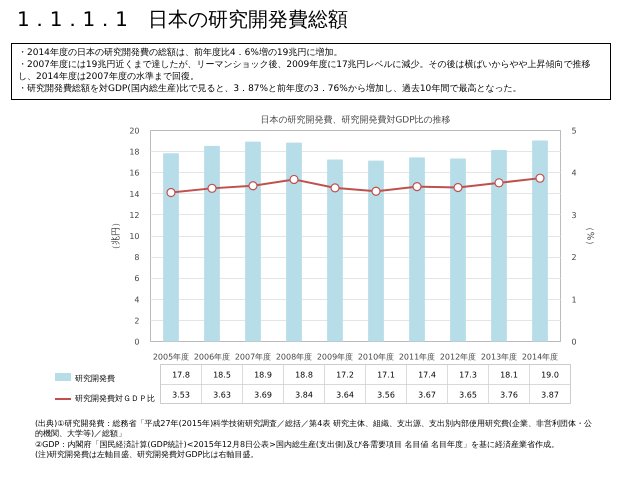  What do you see at coordinates (294, 357) in the screenshot?
I see `x-tick-label: 2008年度` at bounding box center [294, 357].